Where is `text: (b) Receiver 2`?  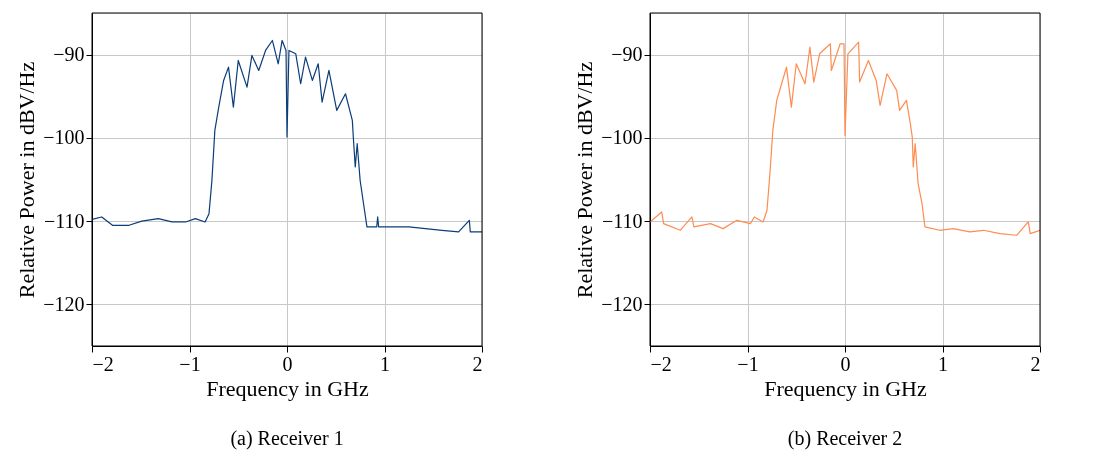
text: (b) Receiver 2 is located at coordinates (845, 438).